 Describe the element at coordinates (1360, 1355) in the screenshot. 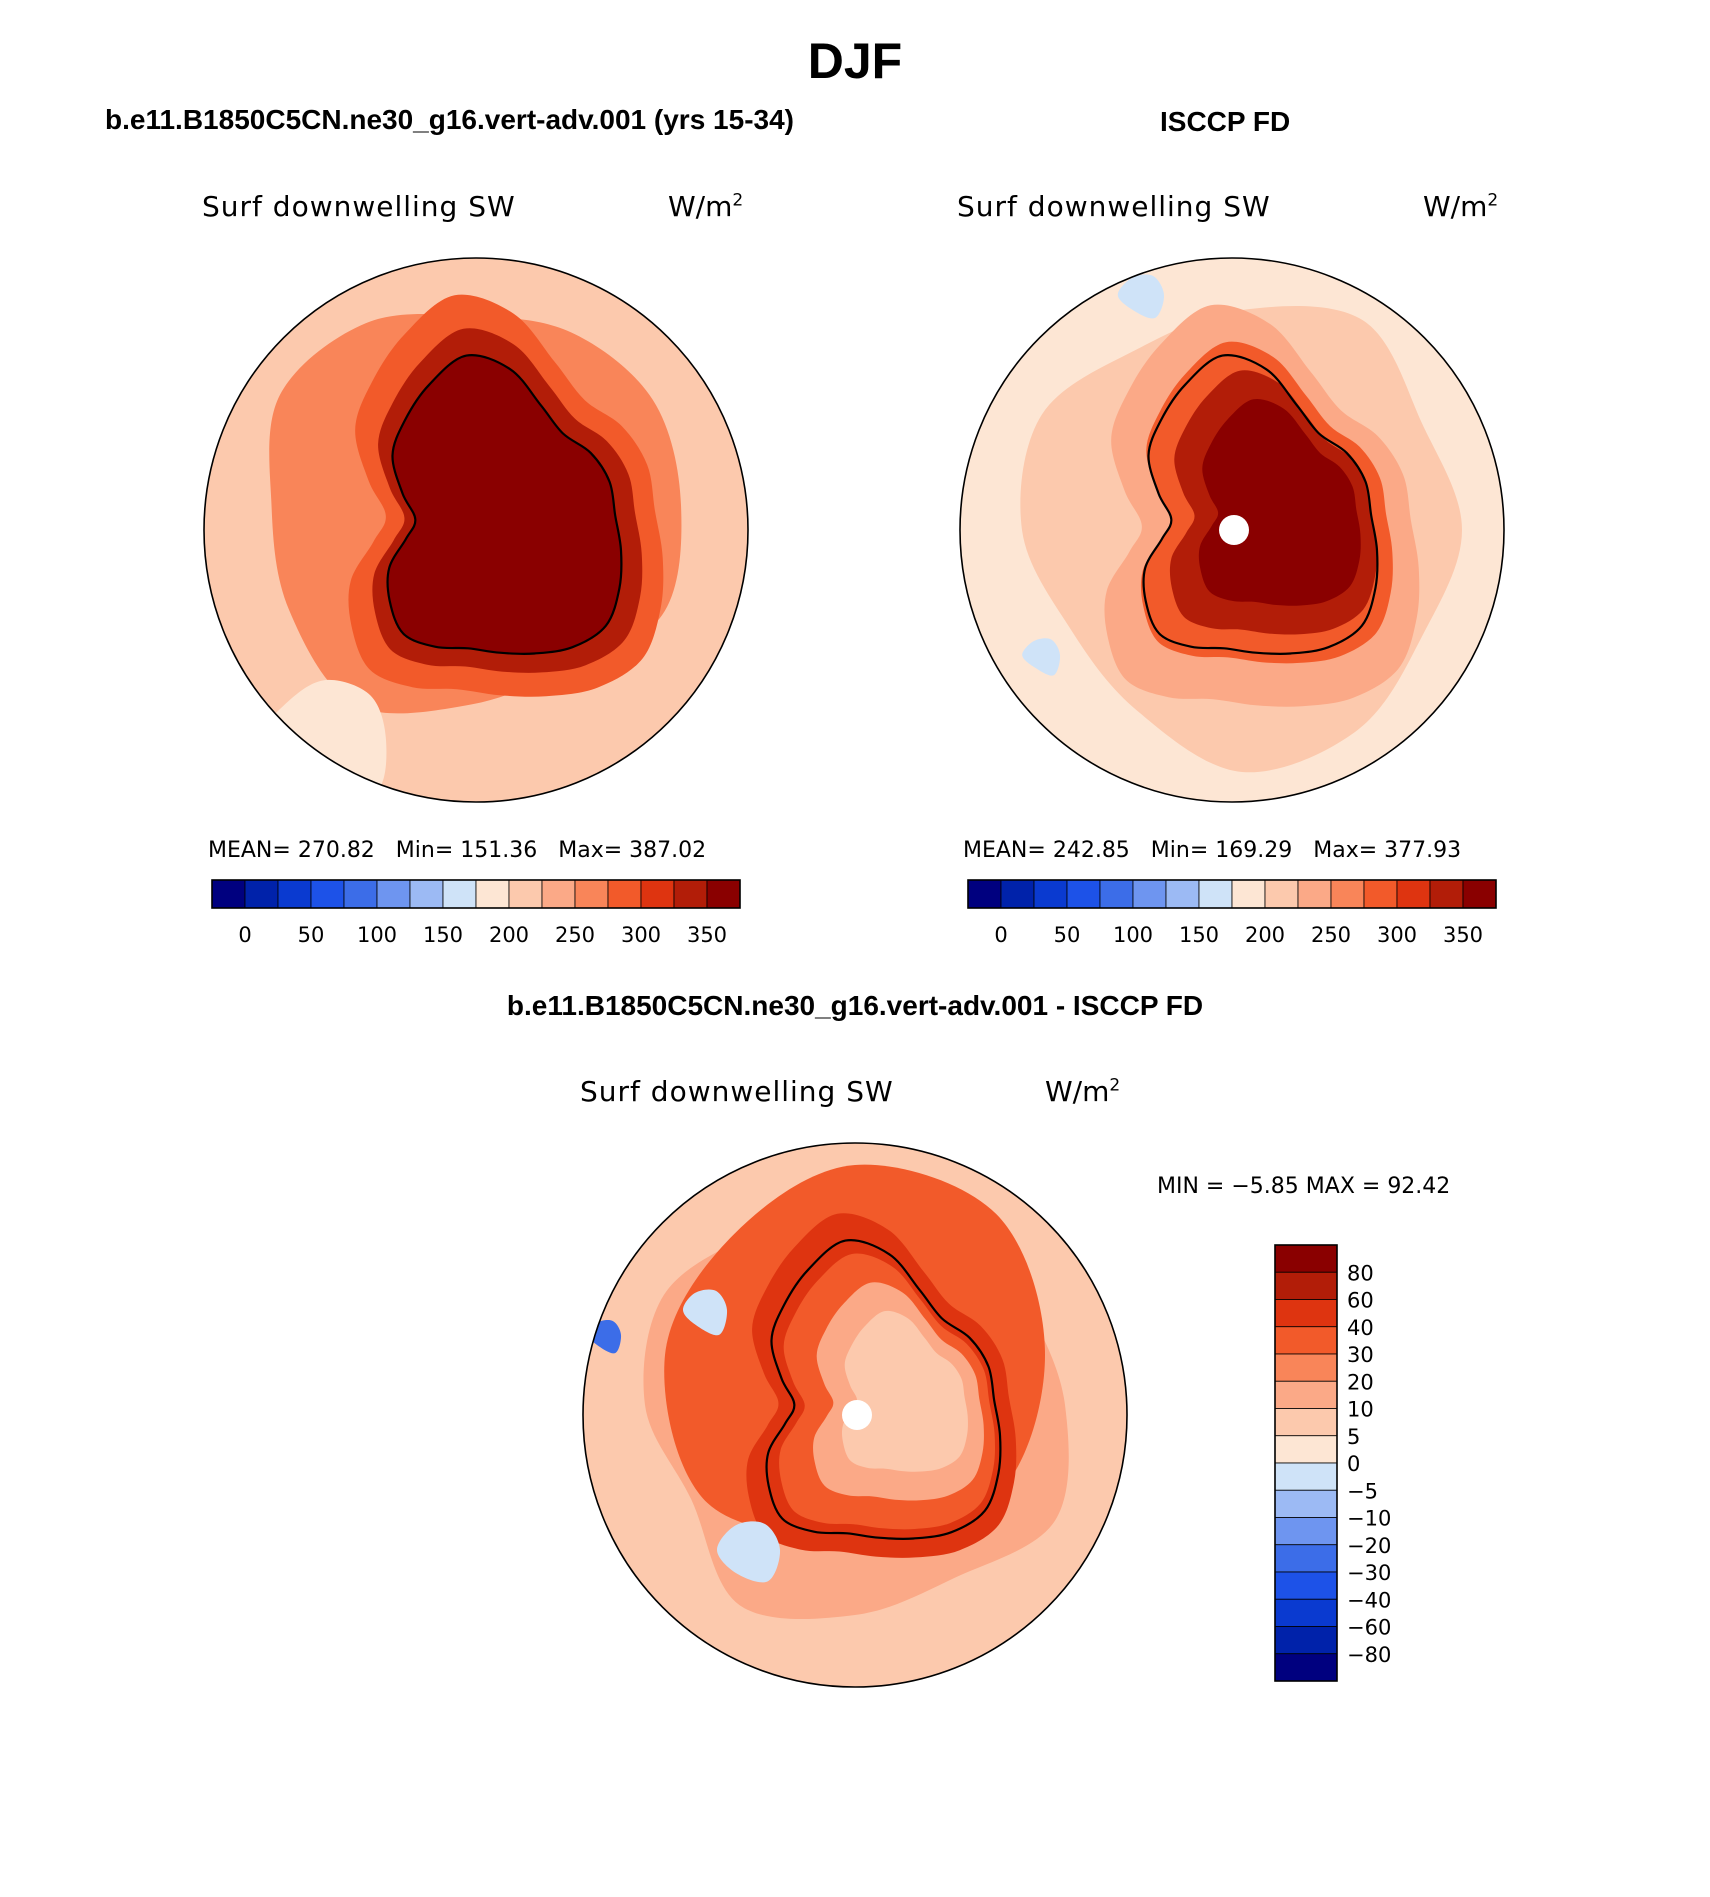

I see `diff-colorbar-tick-3: 30` at that location.